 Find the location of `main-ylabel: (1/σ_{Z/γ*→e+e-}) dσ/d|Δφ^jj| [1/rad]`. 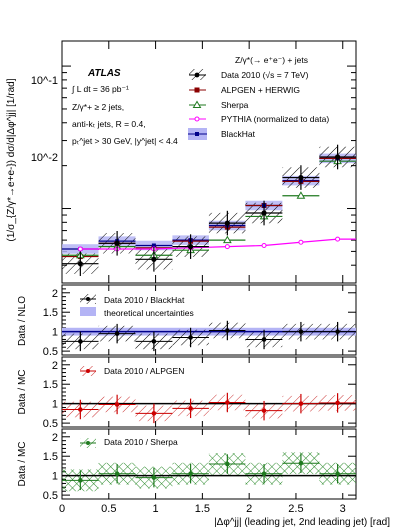

main-ylabel: (1/σ_{Z/γ*→e+e-}) dσ/d|Δφ^jj| [1/rad] is located at coordinates (11, 159).